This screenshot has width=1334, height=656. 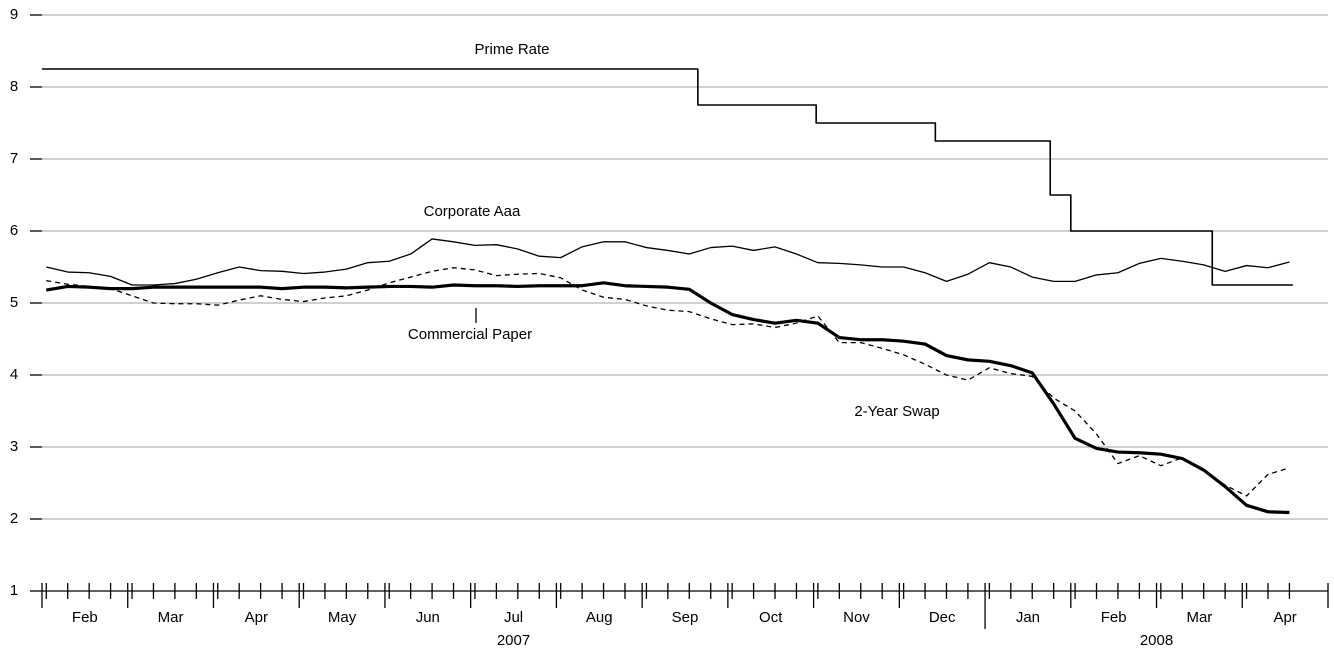 What do you see at coordinates (428, 617) in the screenshot?
I see `x-tick-label: Jun` at bounding box center [428, 617].